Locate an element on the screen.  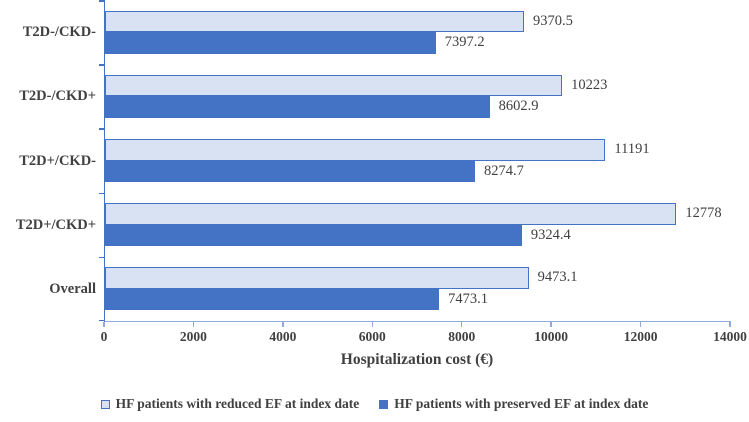
x-axis-tick-label: 2000 is located at coordinates (193, 336).